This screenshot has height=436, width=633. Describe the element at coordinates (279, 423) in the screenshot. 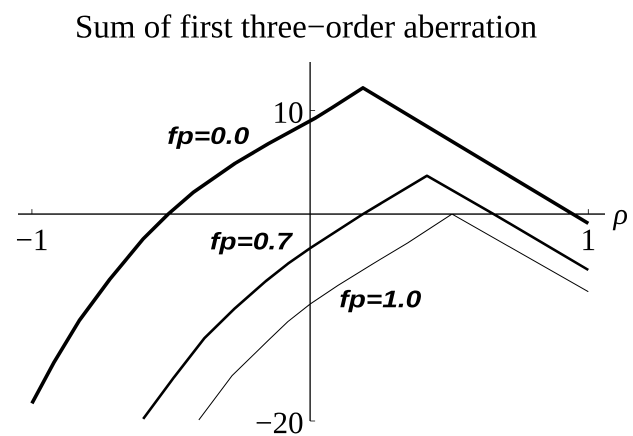

I see `y-tick-label: −20` at that location.